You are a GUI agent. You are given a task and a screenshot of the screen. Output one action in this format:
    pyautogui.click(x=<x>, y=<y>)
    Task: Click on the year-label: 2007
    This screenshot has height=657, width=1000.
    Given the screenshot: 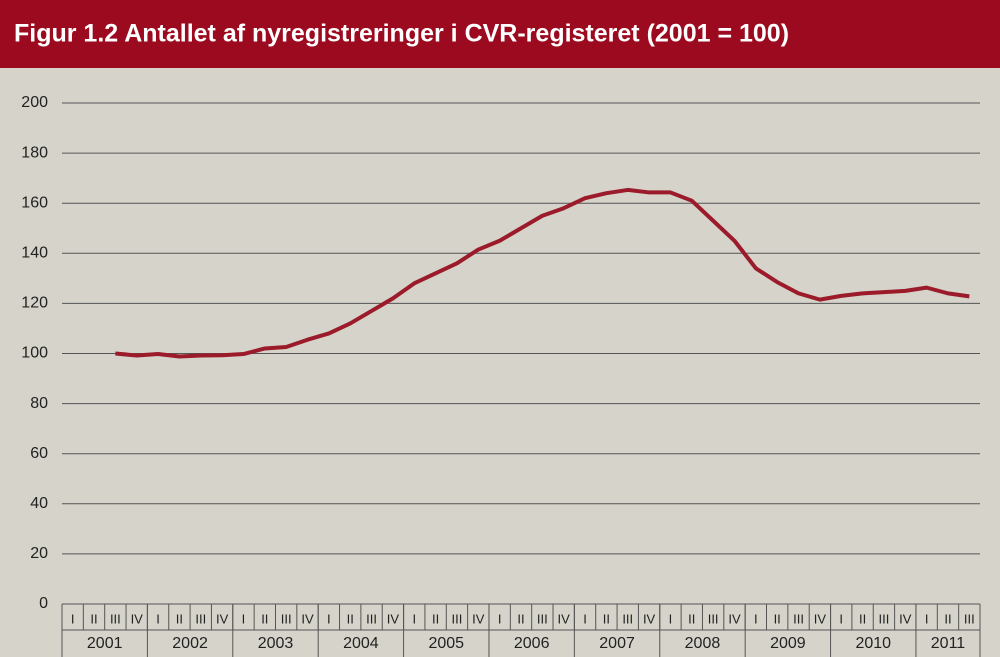 What is the action you would take?
    pyautogui.click(x=617, y=643)
    